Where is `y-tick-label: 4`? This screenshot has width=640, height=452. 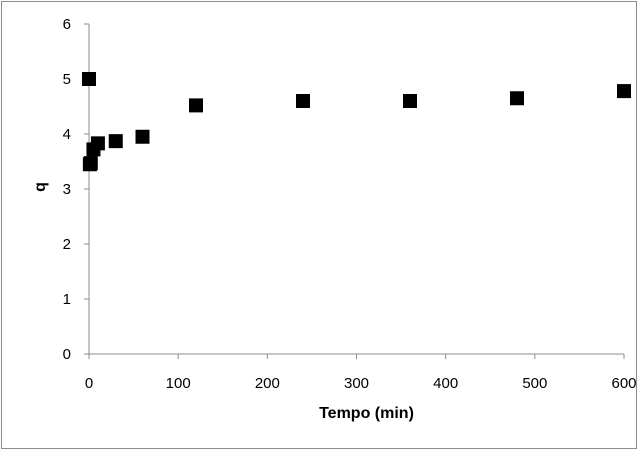 y-tick-label: 4 is located at coordinates (67, 134).